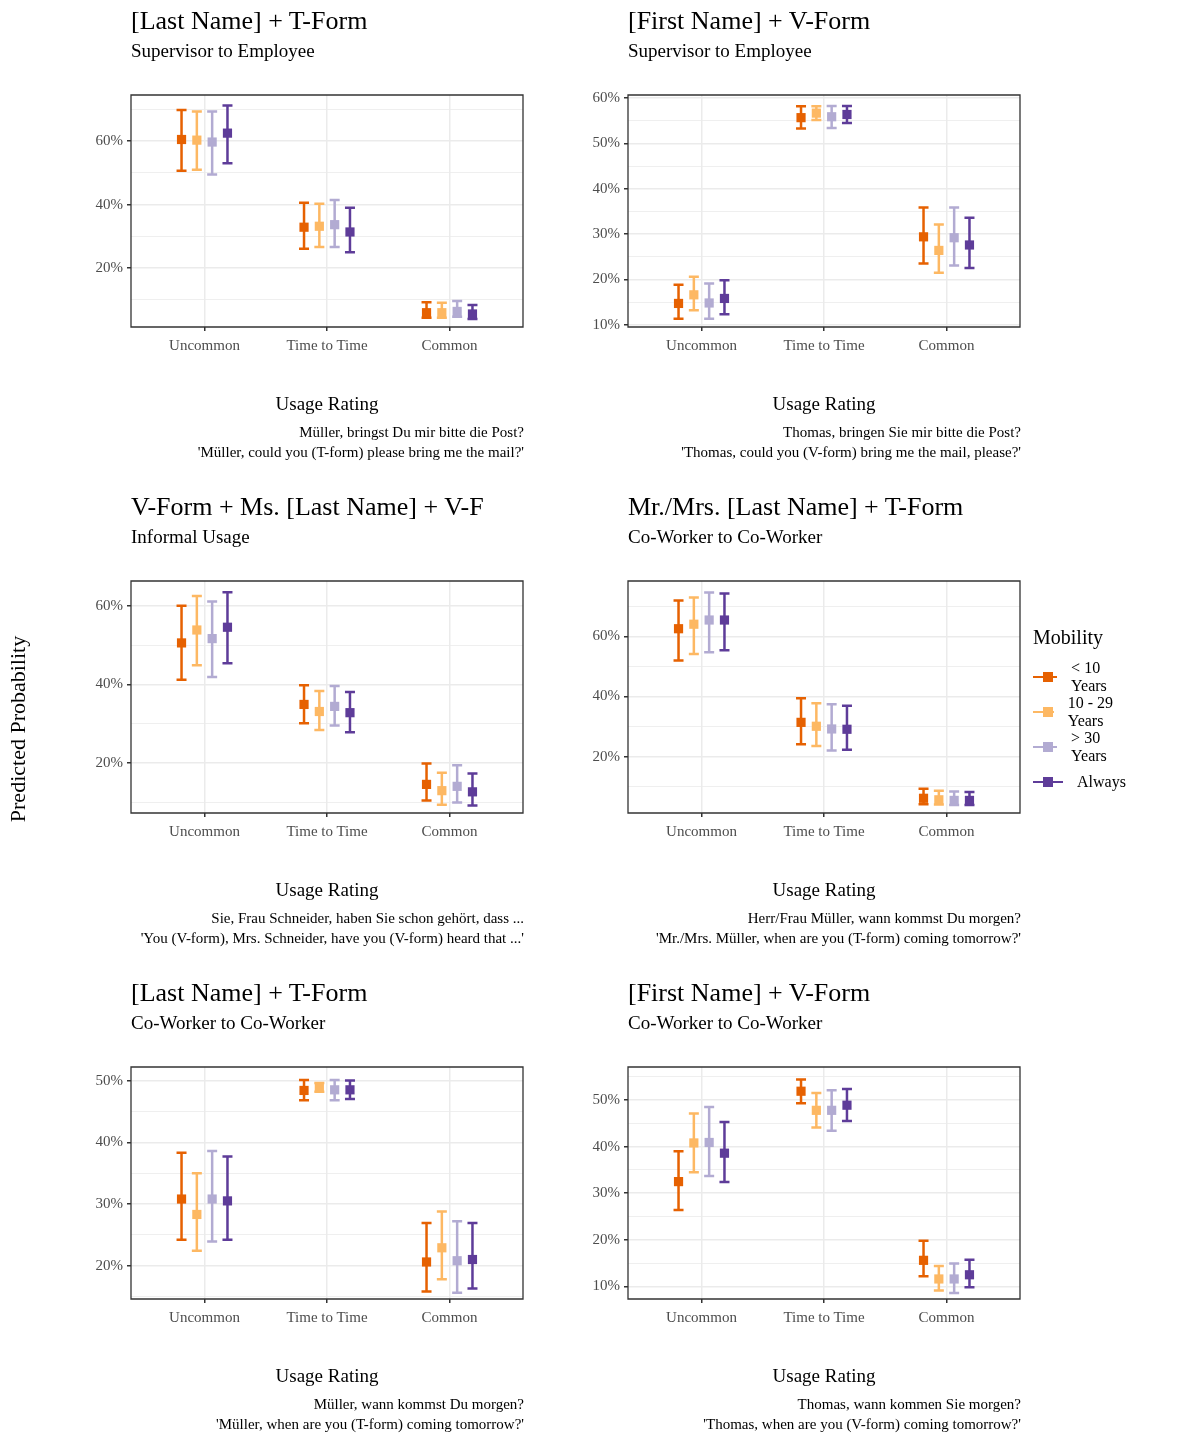 Image resolution: width=1196 pixels, height=1437 pixels. Describe the element at coordinates (862, 1424) in the screenshot. I see `text: 'Thomas, when are you (V-form) coming tomorrow?'` at that location.